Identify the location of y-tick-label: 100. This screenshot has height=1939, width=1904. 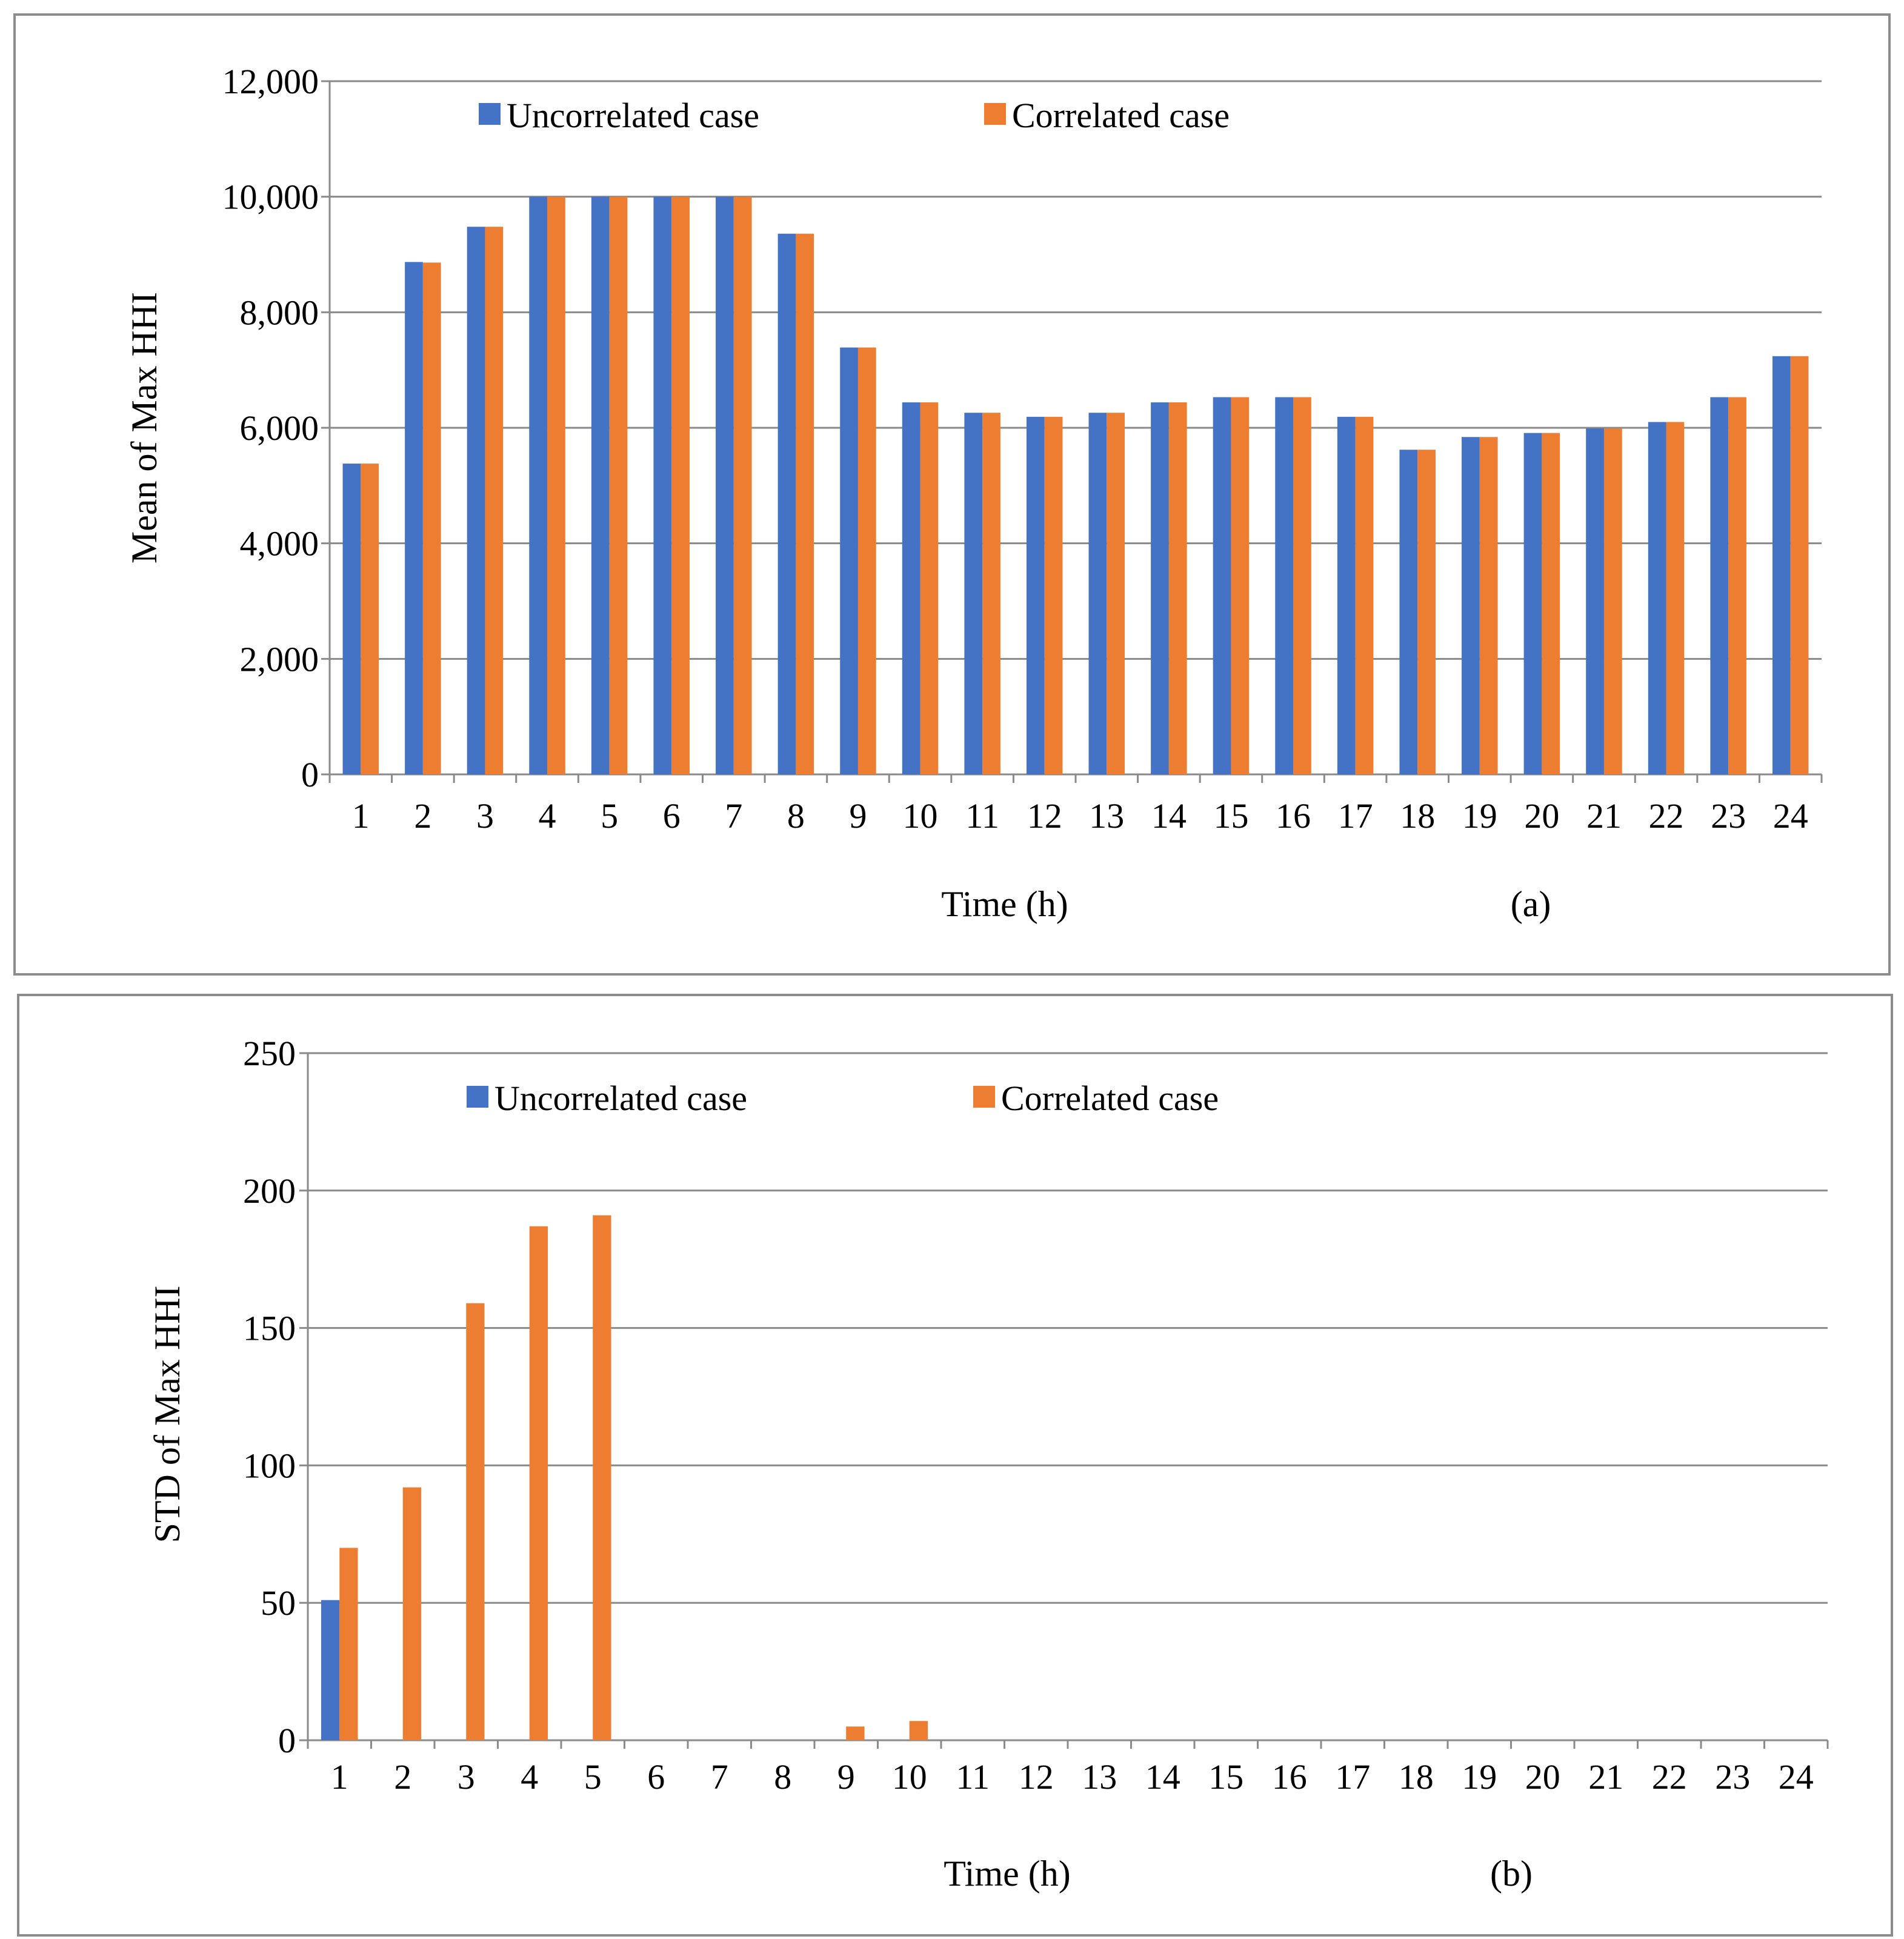
(269, 1466).